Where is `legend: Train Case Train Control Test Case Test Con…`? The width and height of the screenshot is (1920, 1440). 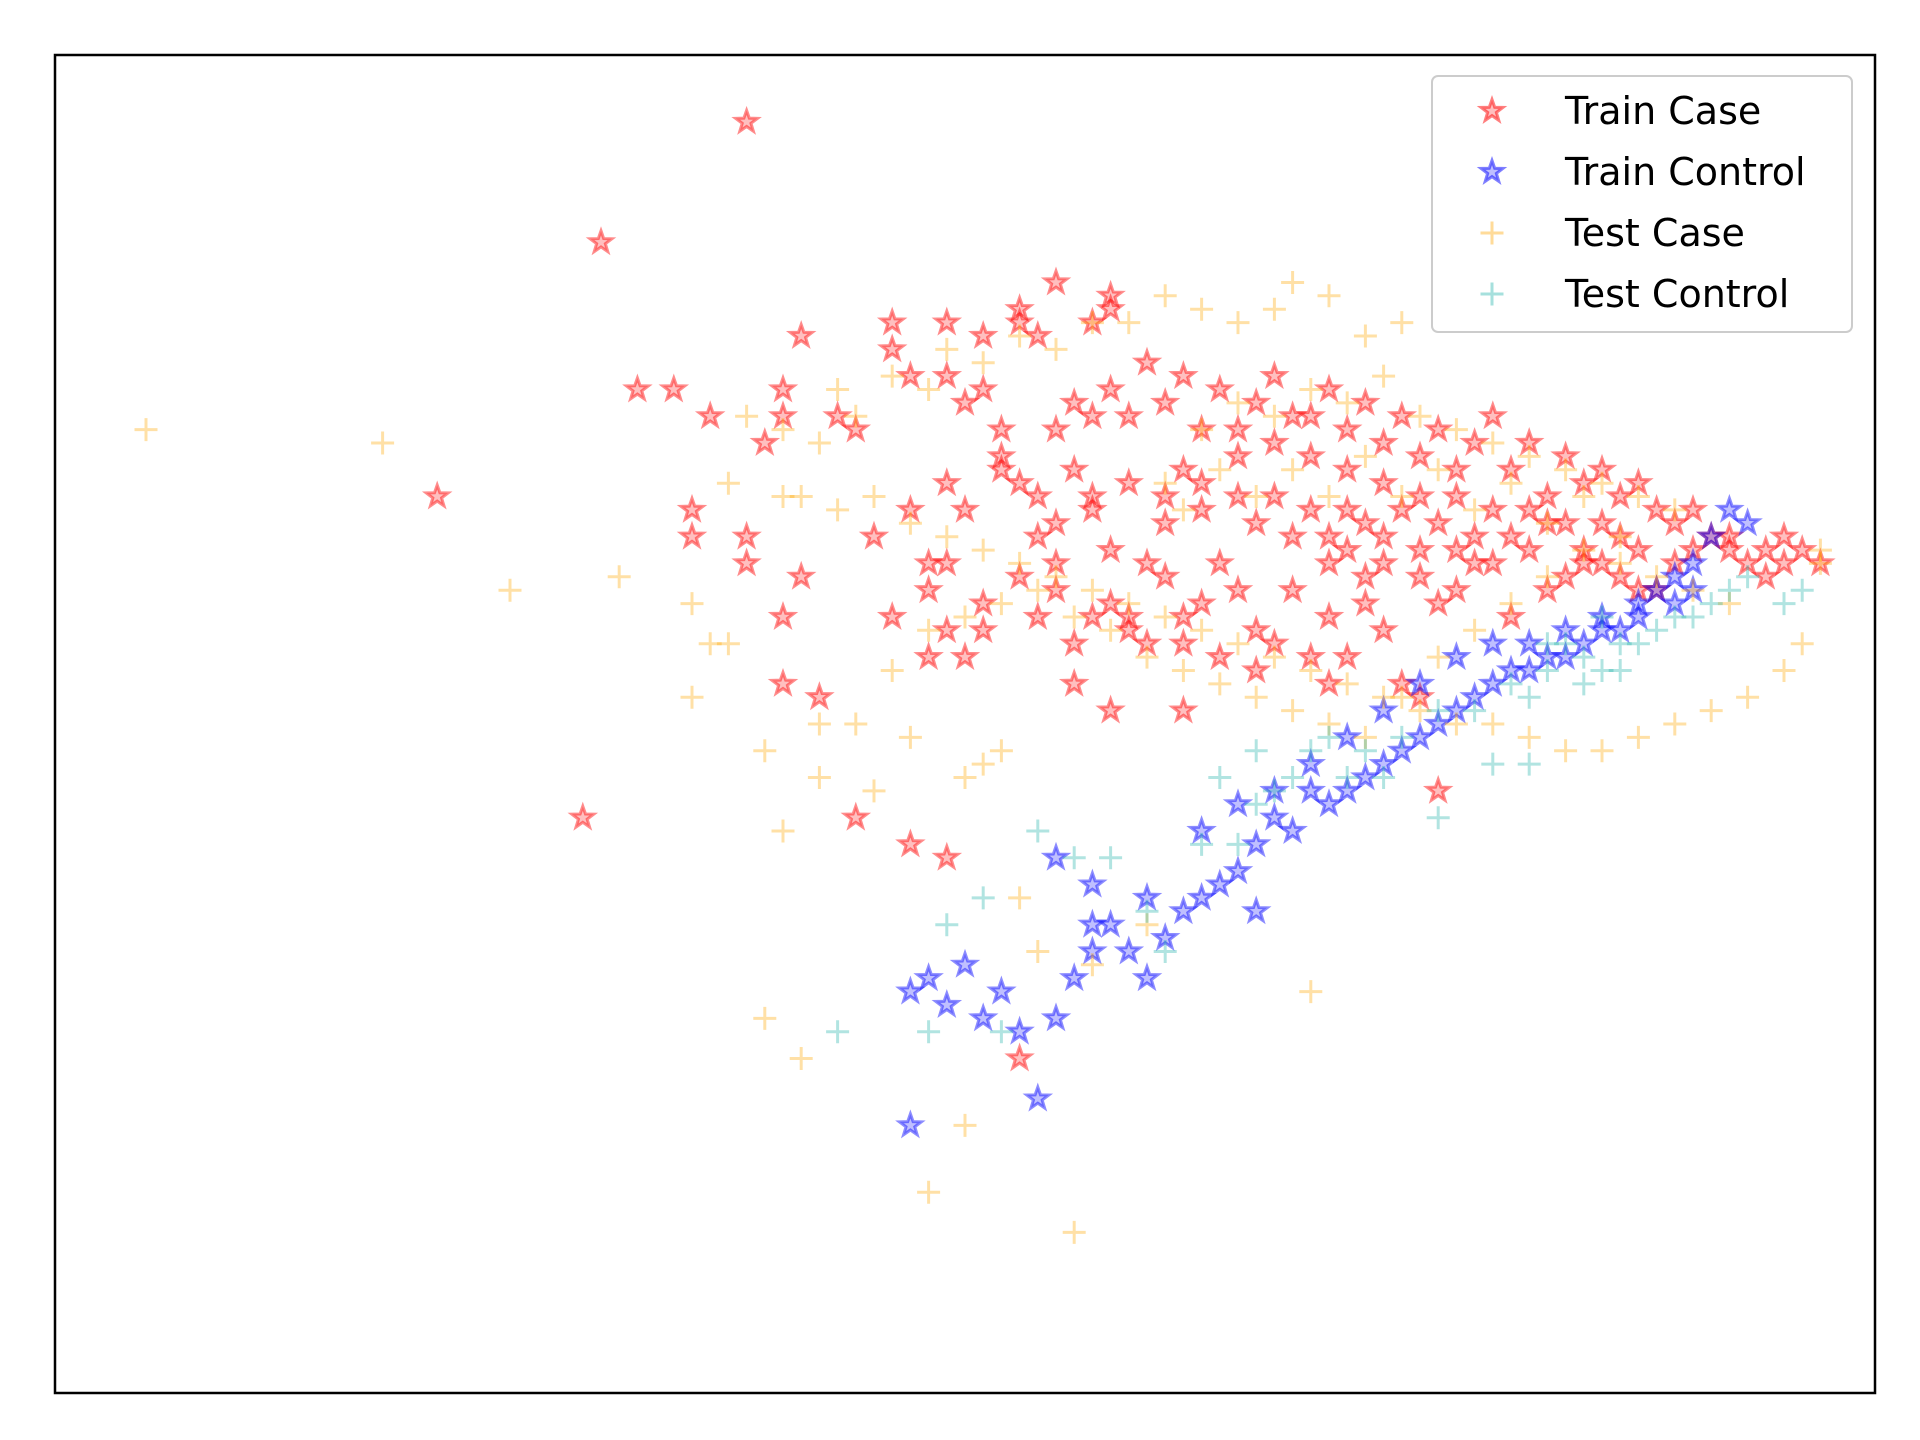 legend: Train Case Train Control Test Case Test Con… is located at coordinates (1642, 204).